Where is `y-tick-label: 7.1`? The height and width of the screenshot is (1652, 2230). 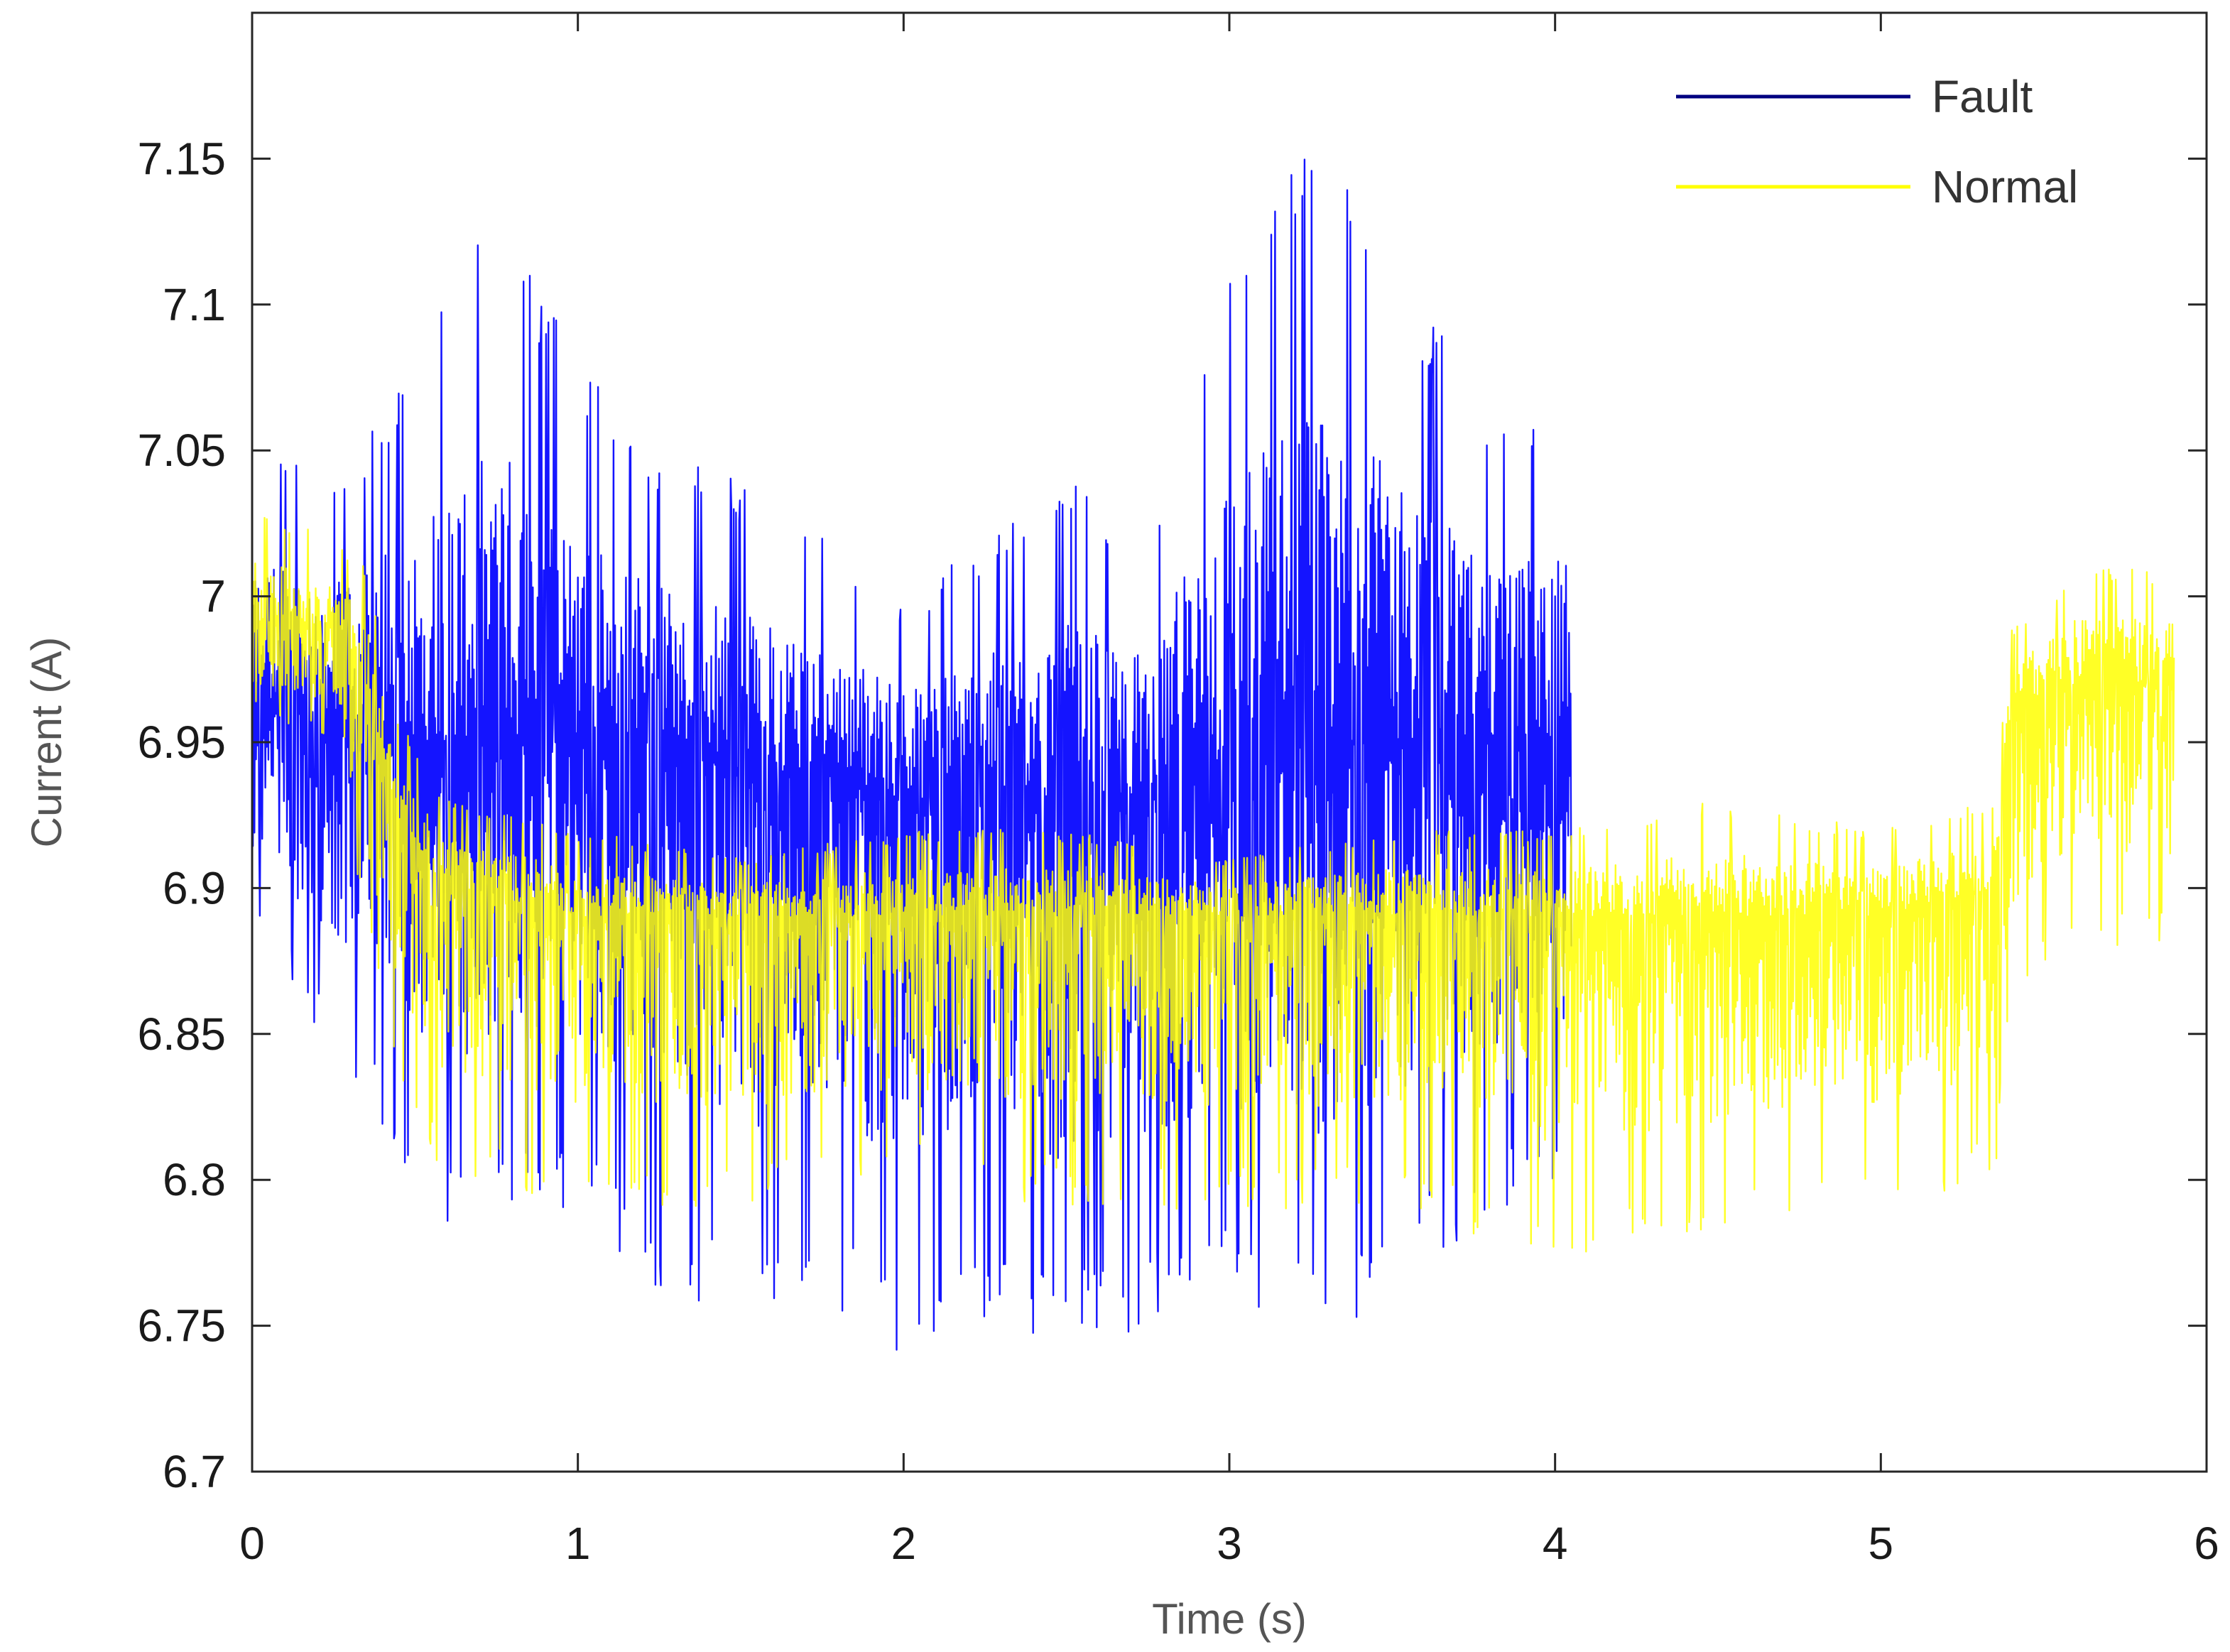 y-tick-label: 7.1 is located at coordinates (194, 304).